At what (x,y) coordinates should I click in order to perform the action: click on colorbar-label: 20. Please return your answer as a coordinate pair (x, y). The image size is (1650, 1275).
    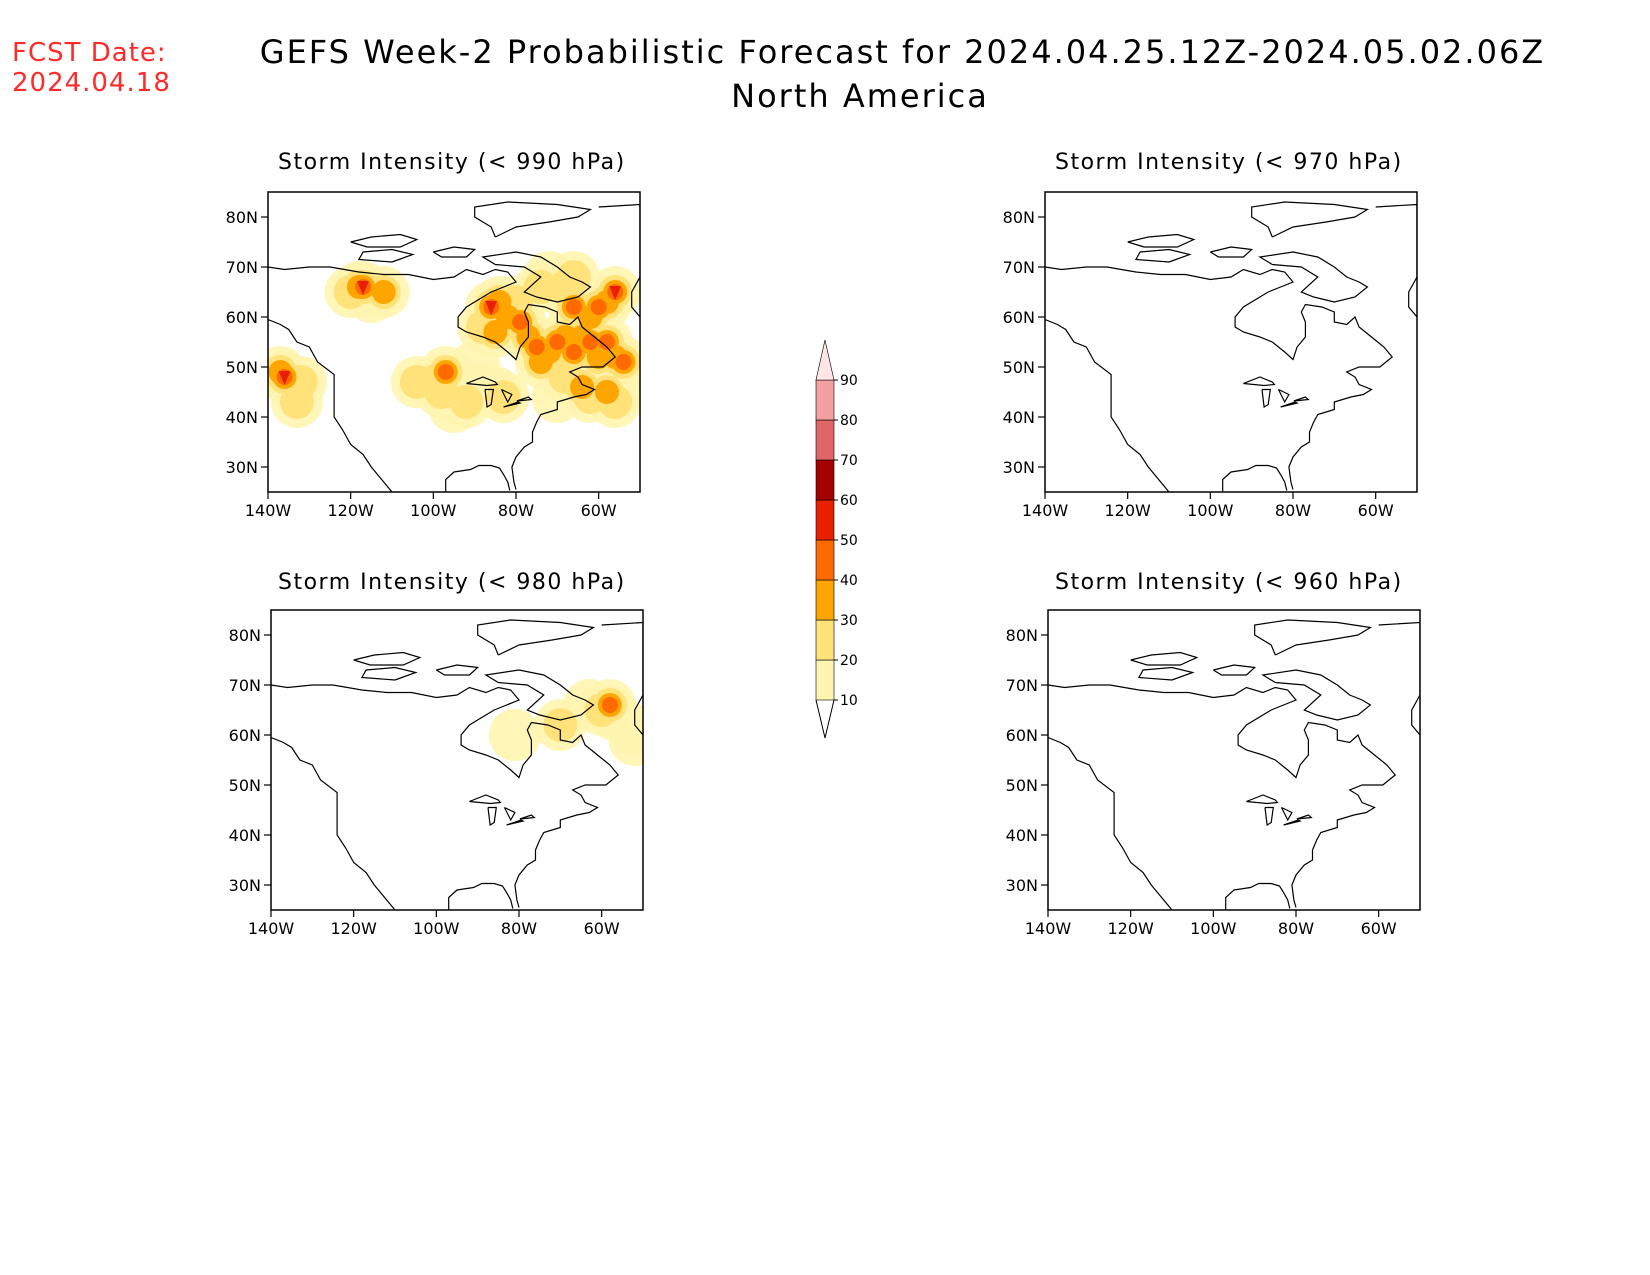
    Looking at the image, I should click on (849, 661).